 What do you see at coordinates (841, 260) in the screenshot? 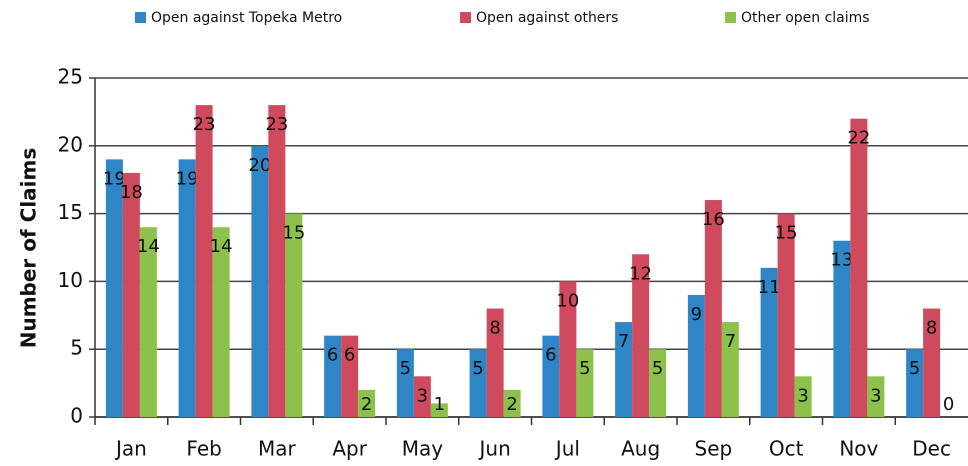
I see `data-label: 13` at bounding box center [841, 260].